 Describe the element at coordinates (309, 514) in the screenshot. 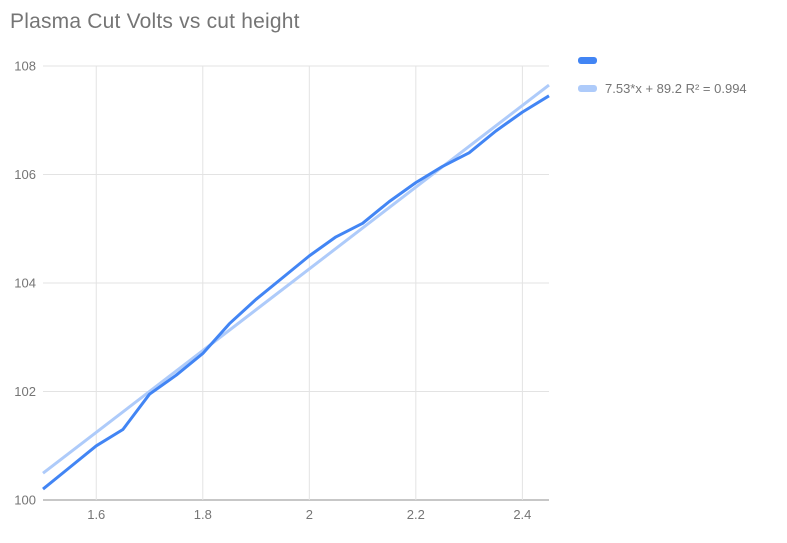

I see `x-tick-label: 2` at that location.